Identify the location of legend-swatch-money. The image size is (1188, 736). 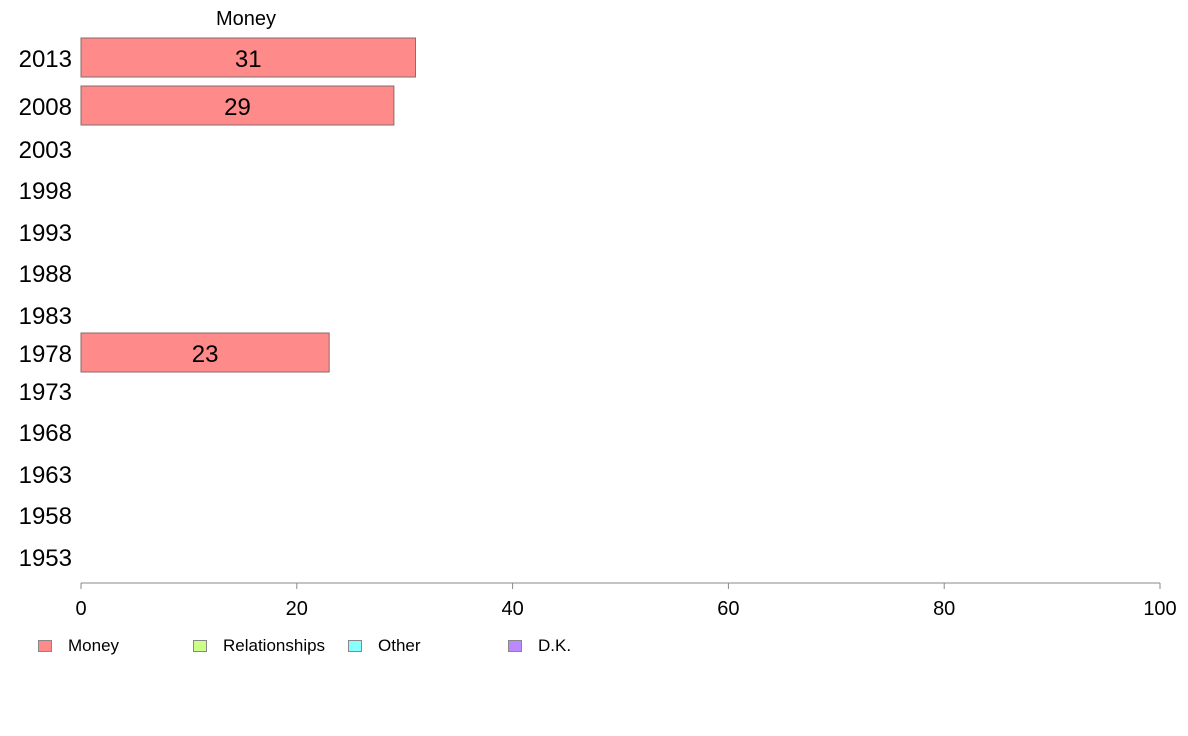
(45, 646).